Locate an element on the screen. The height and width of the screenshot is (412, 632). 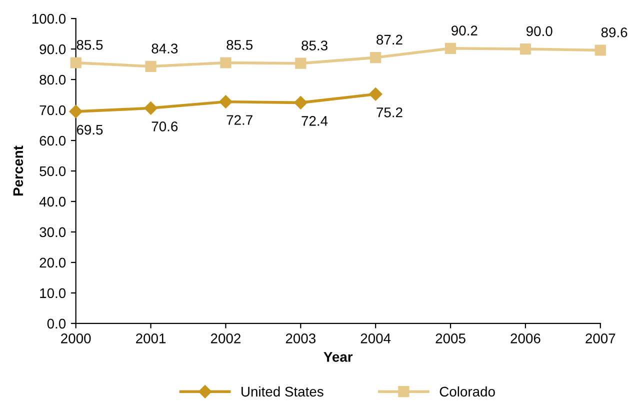
data-label: 72.4 is located at coordinates (315, 121).